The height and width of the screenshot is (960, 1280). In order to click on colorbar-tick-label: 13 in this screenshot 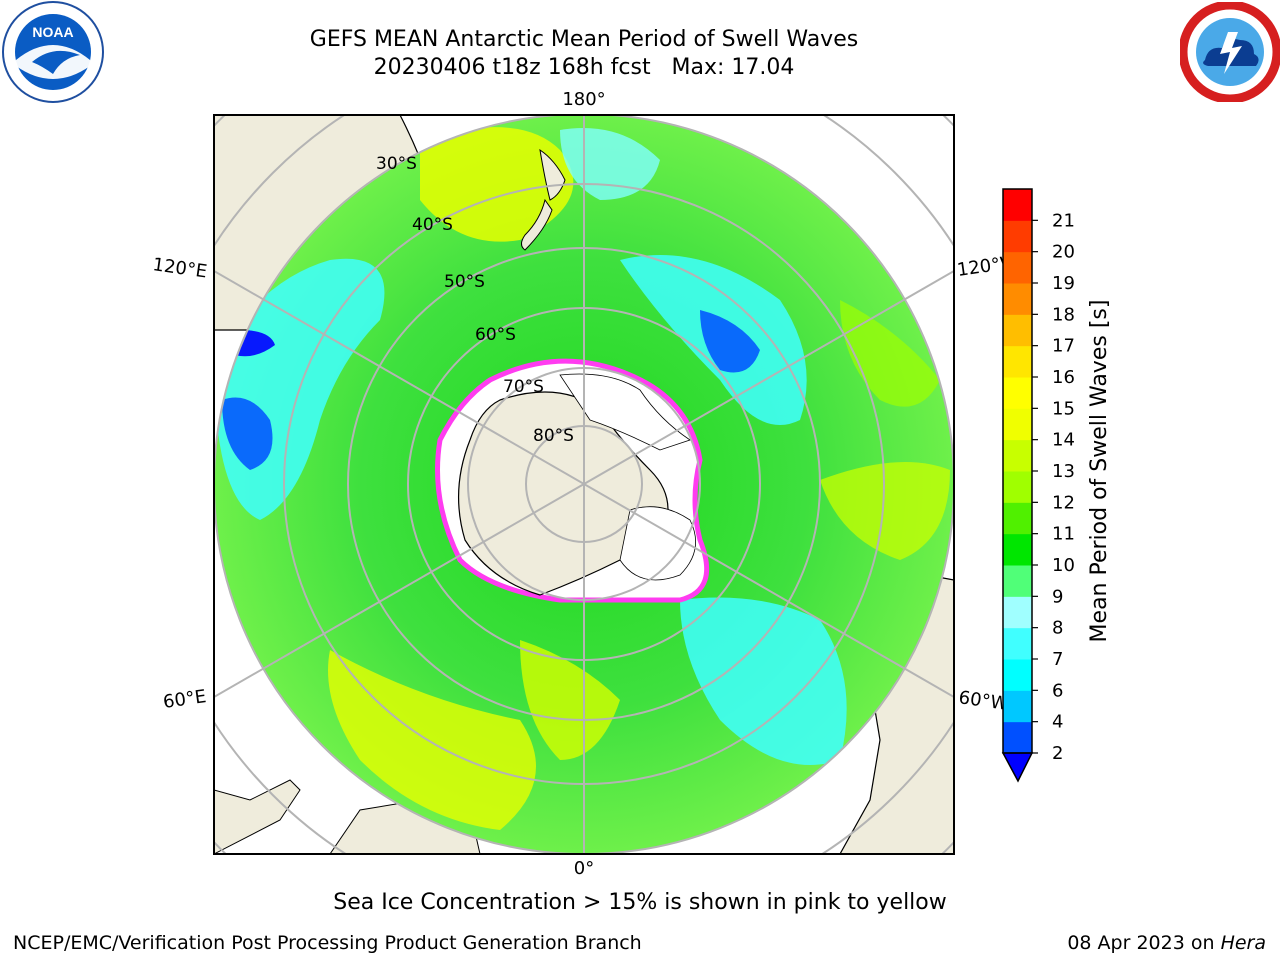, I will do `click(1063, 471)`.